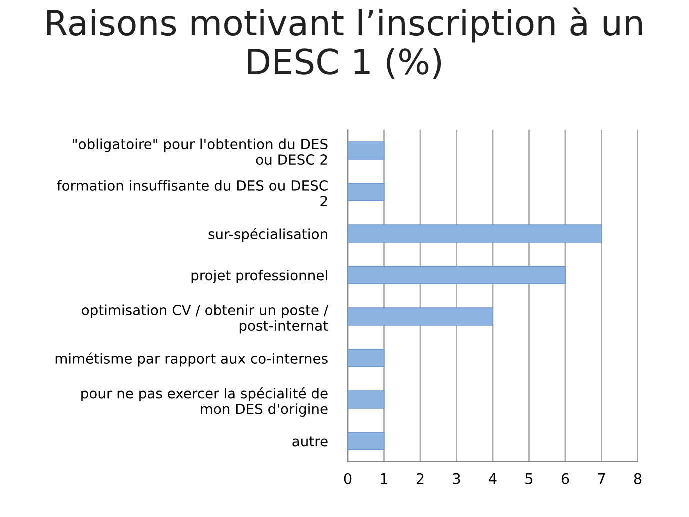  What do you see at coordinates (192, 359) in the screenshot?
I see `y-tick-label: mimétisme par rapport aux co-internes` at bounding box center [192, 359].